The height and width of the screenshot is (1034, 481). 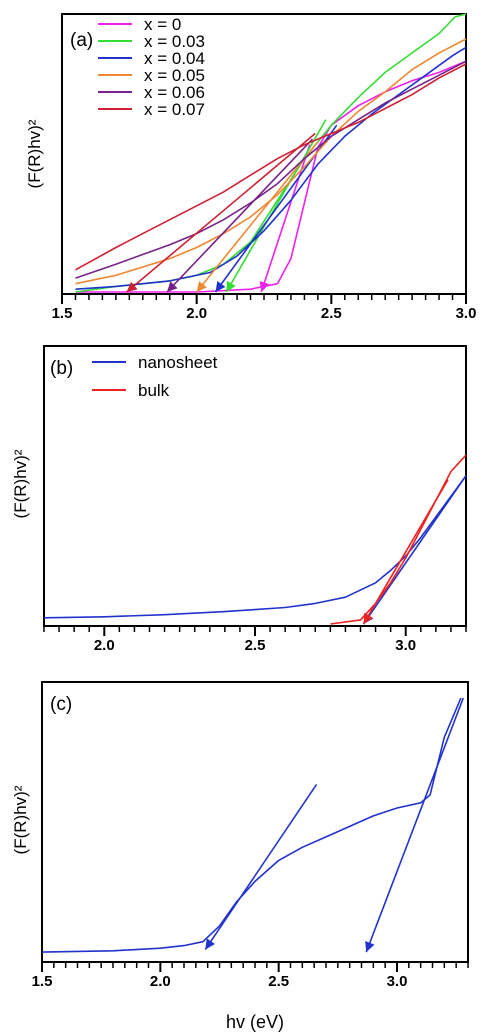 What do you see at coordinates (466, 313) in the screenshot?
I see `panel-a-x-tick-label: 3.0` at bounding box center [466, 313].